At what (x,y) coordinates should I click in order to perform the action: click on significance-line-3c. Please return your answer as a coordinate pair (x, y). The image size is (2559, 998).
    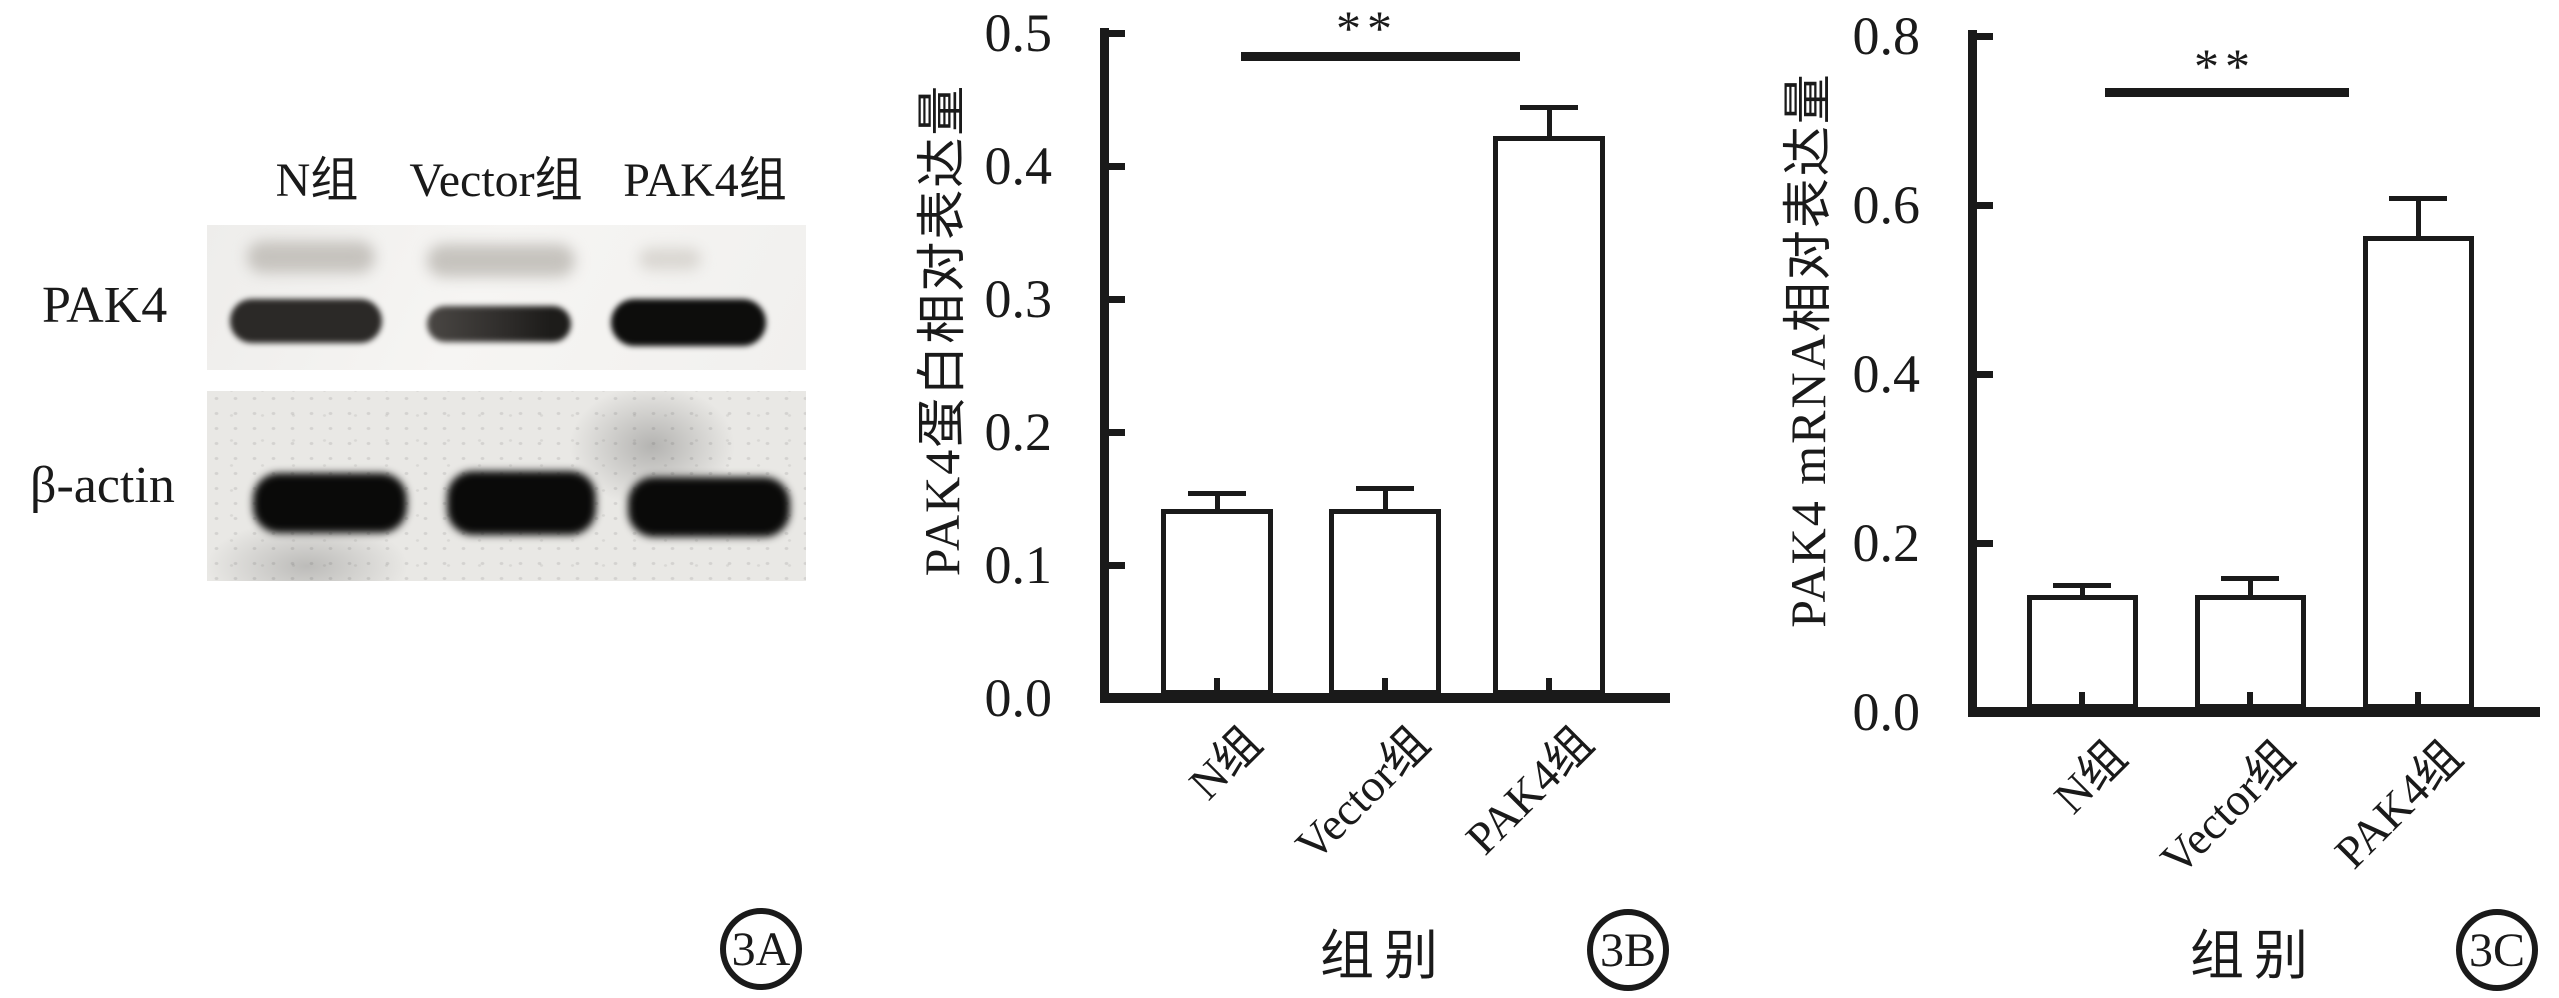
    Looking at the image, I should click on (2227, 92).